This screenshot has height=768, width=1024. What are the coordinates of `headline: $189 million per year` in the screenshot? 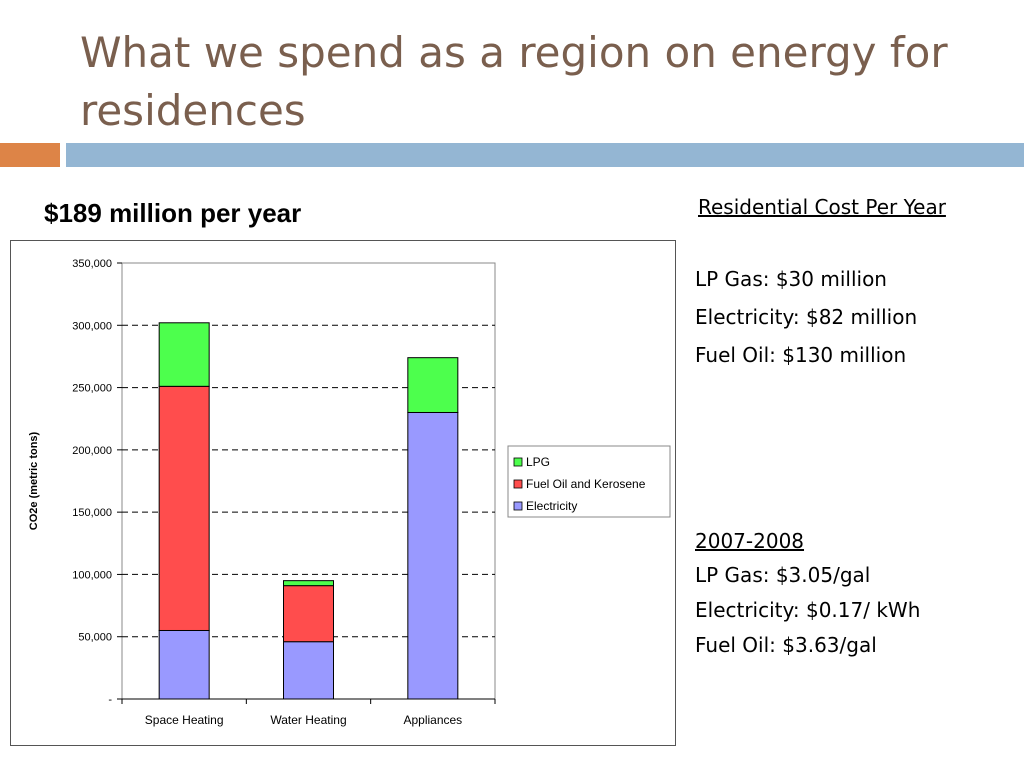 It's located at (173, 213).